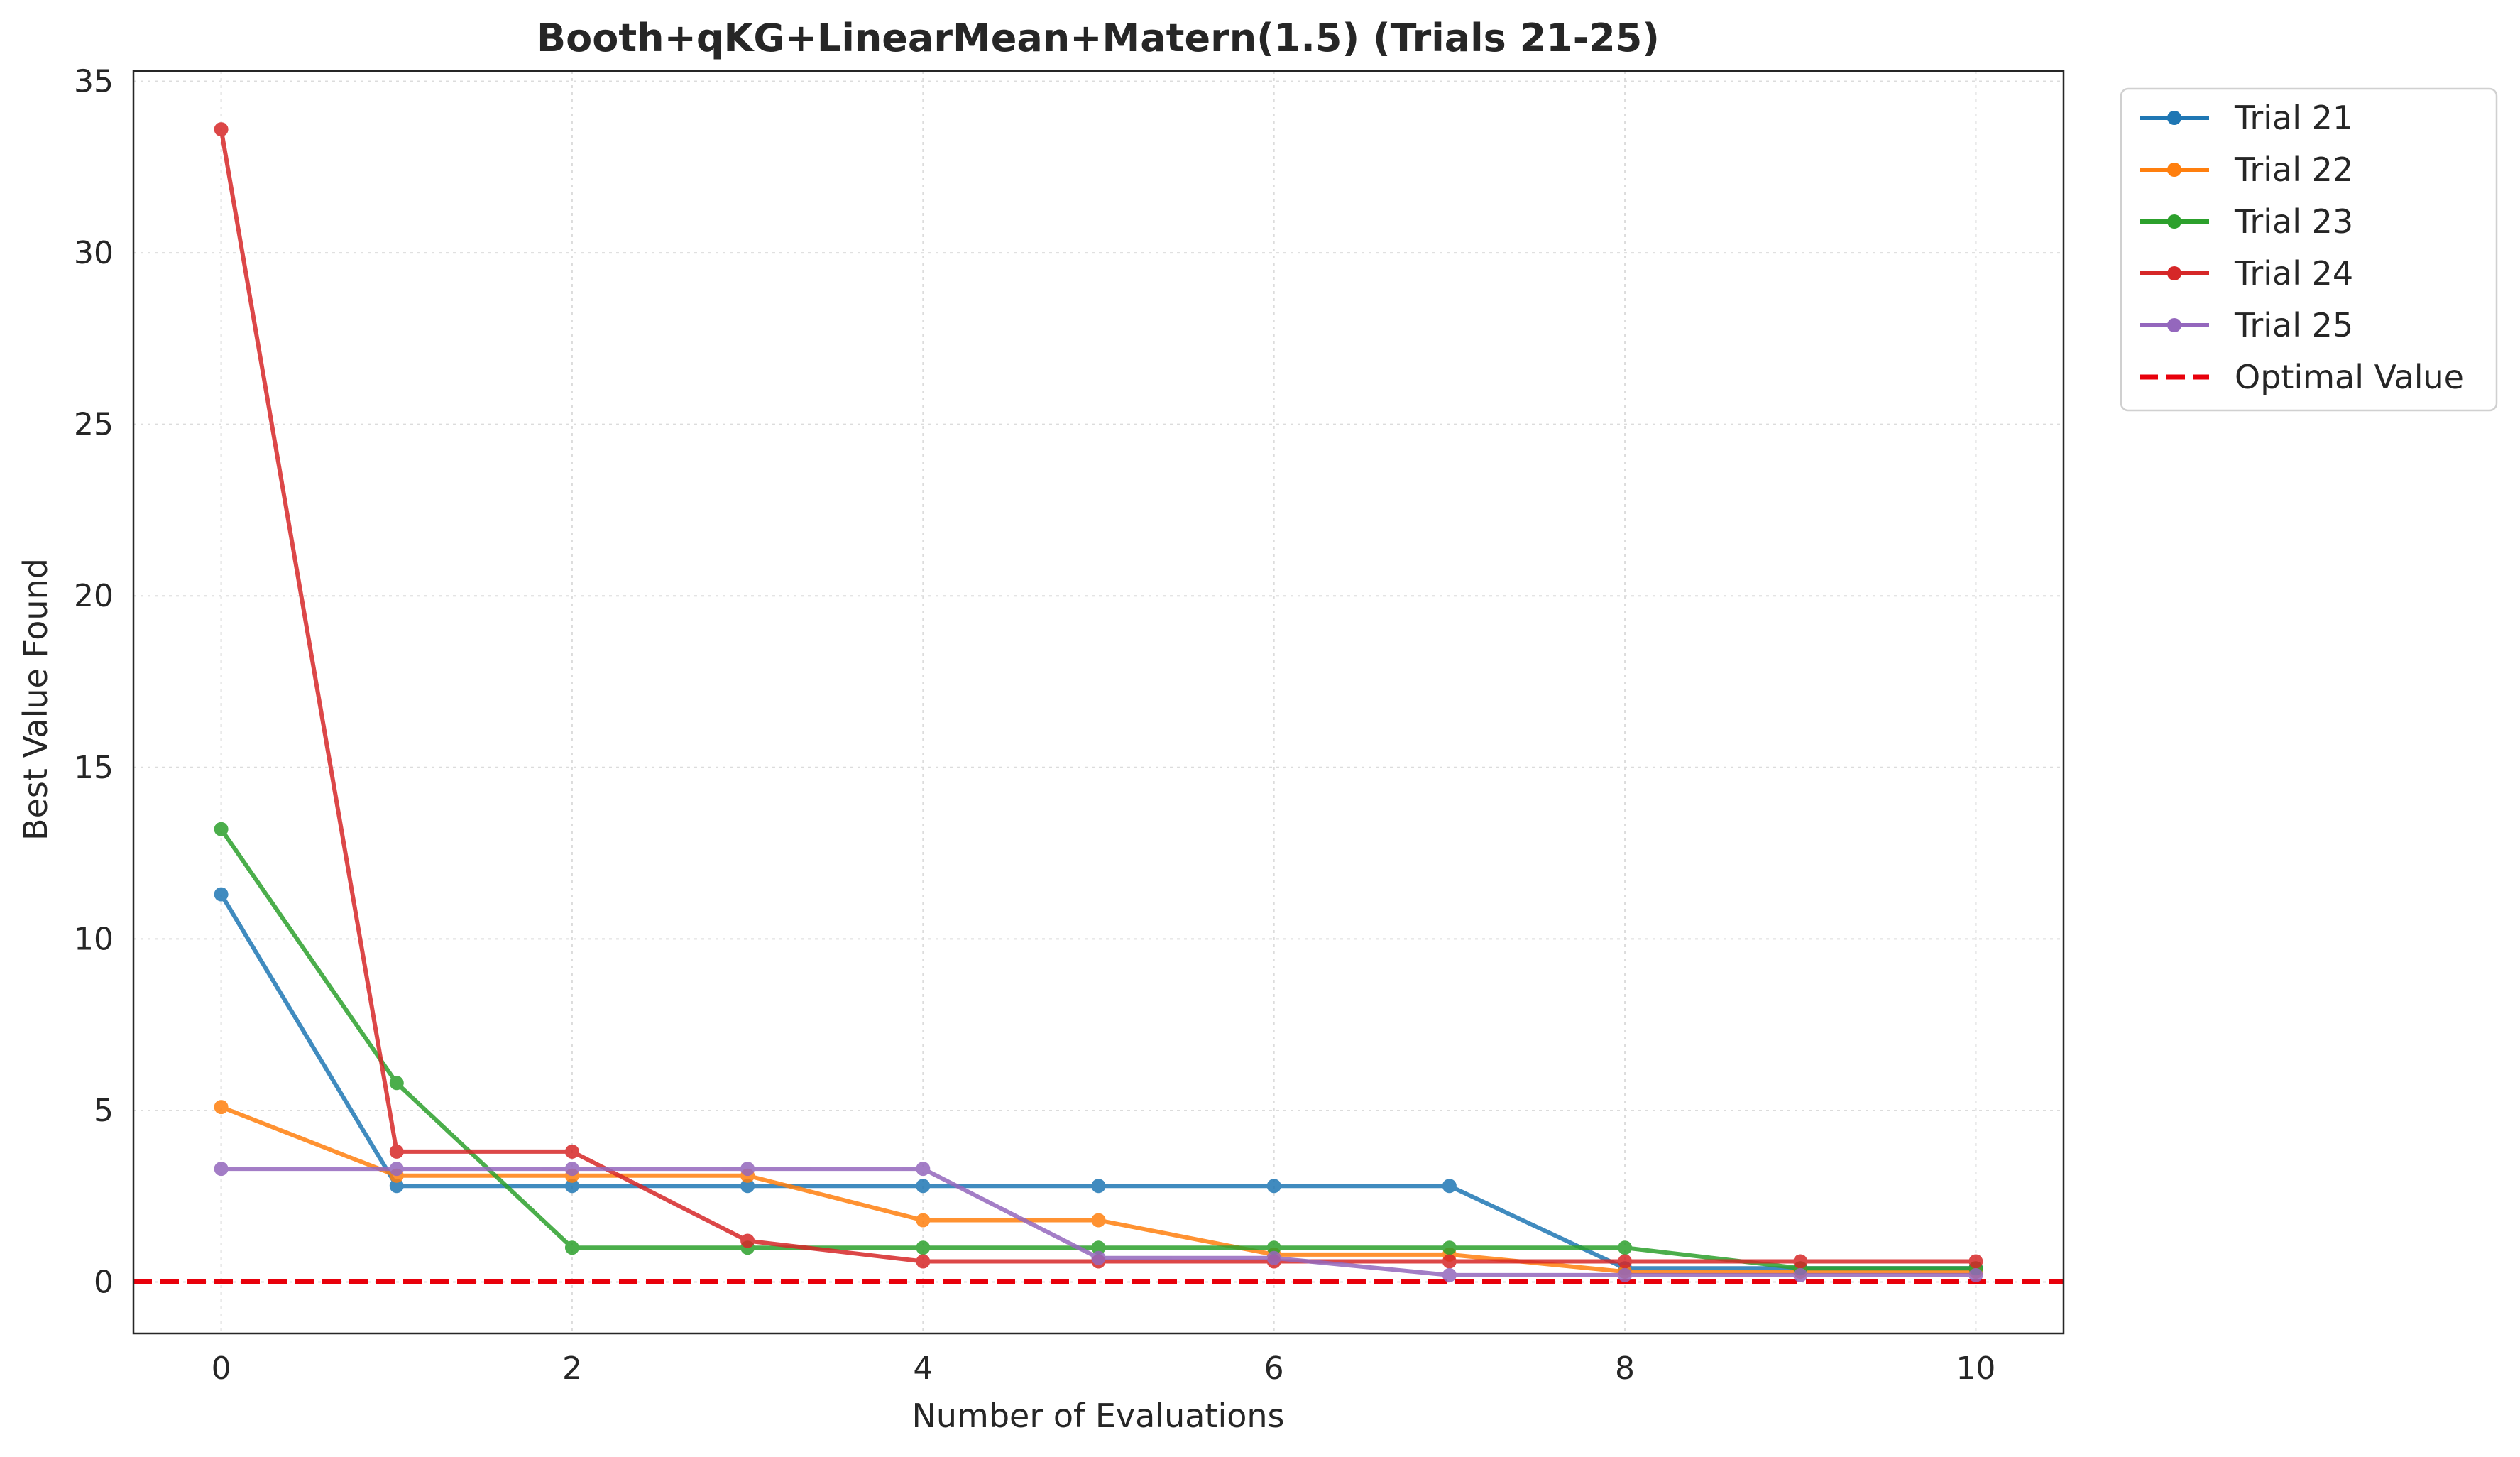  Describe the element at coordinates (1098, 1416) in the screenshot. I see `x-axis-label: Number of Evaluations` at that location.